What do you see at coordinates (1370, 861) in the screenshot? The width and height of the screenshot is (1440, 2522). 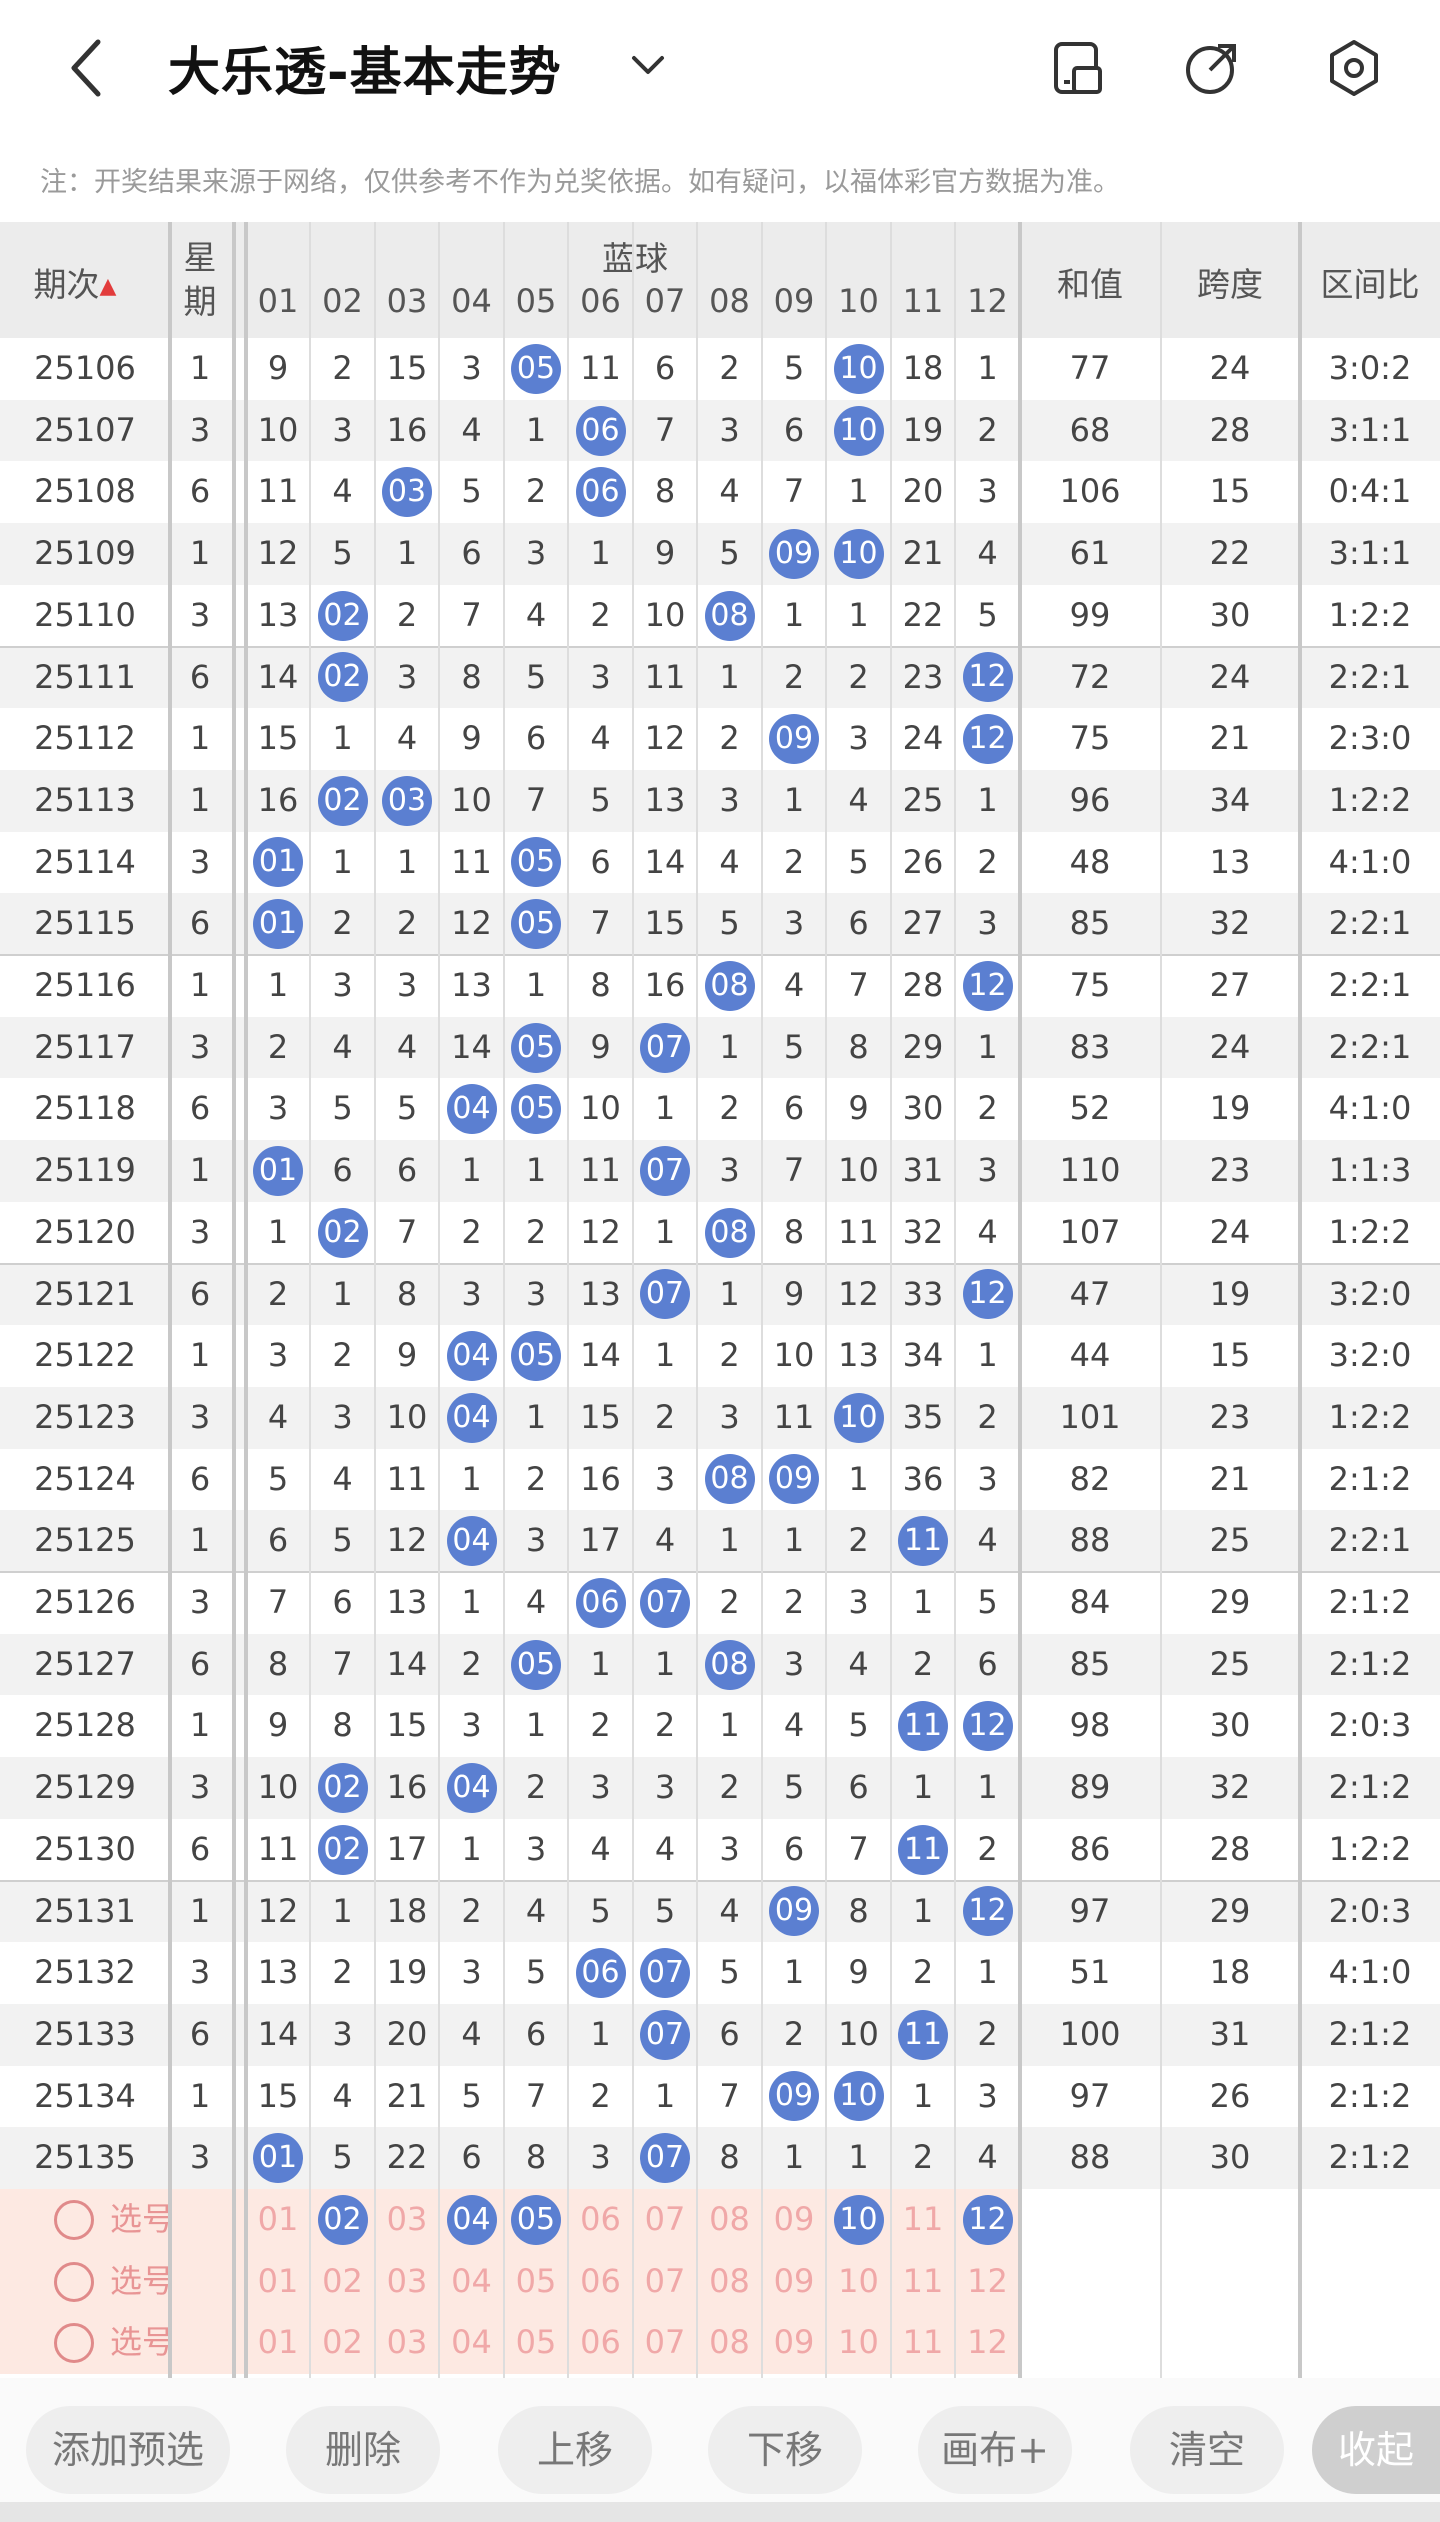 I see `ratio-value: 4:1:0` at bounding box center [1370, 861].